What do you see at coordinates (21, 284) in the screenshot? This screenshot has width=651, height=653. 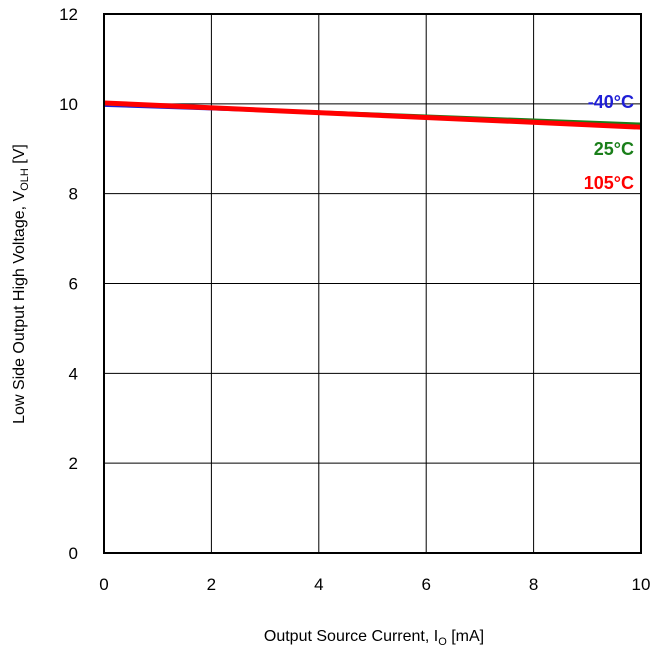 I see `y-axis-title: Low Side Output High Voltage, VOLH [V]` at bounding box center [21, 284].